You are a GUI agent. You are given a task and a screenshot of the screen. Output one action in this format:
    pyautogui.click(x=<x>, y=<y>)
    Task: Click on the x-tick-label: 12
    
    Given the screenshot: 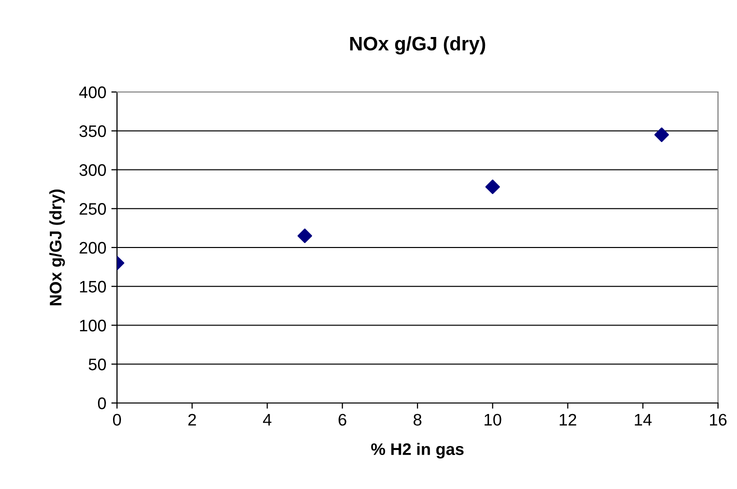 What is the action you would take?
    pyautogui.click(x=568, y=420)
    